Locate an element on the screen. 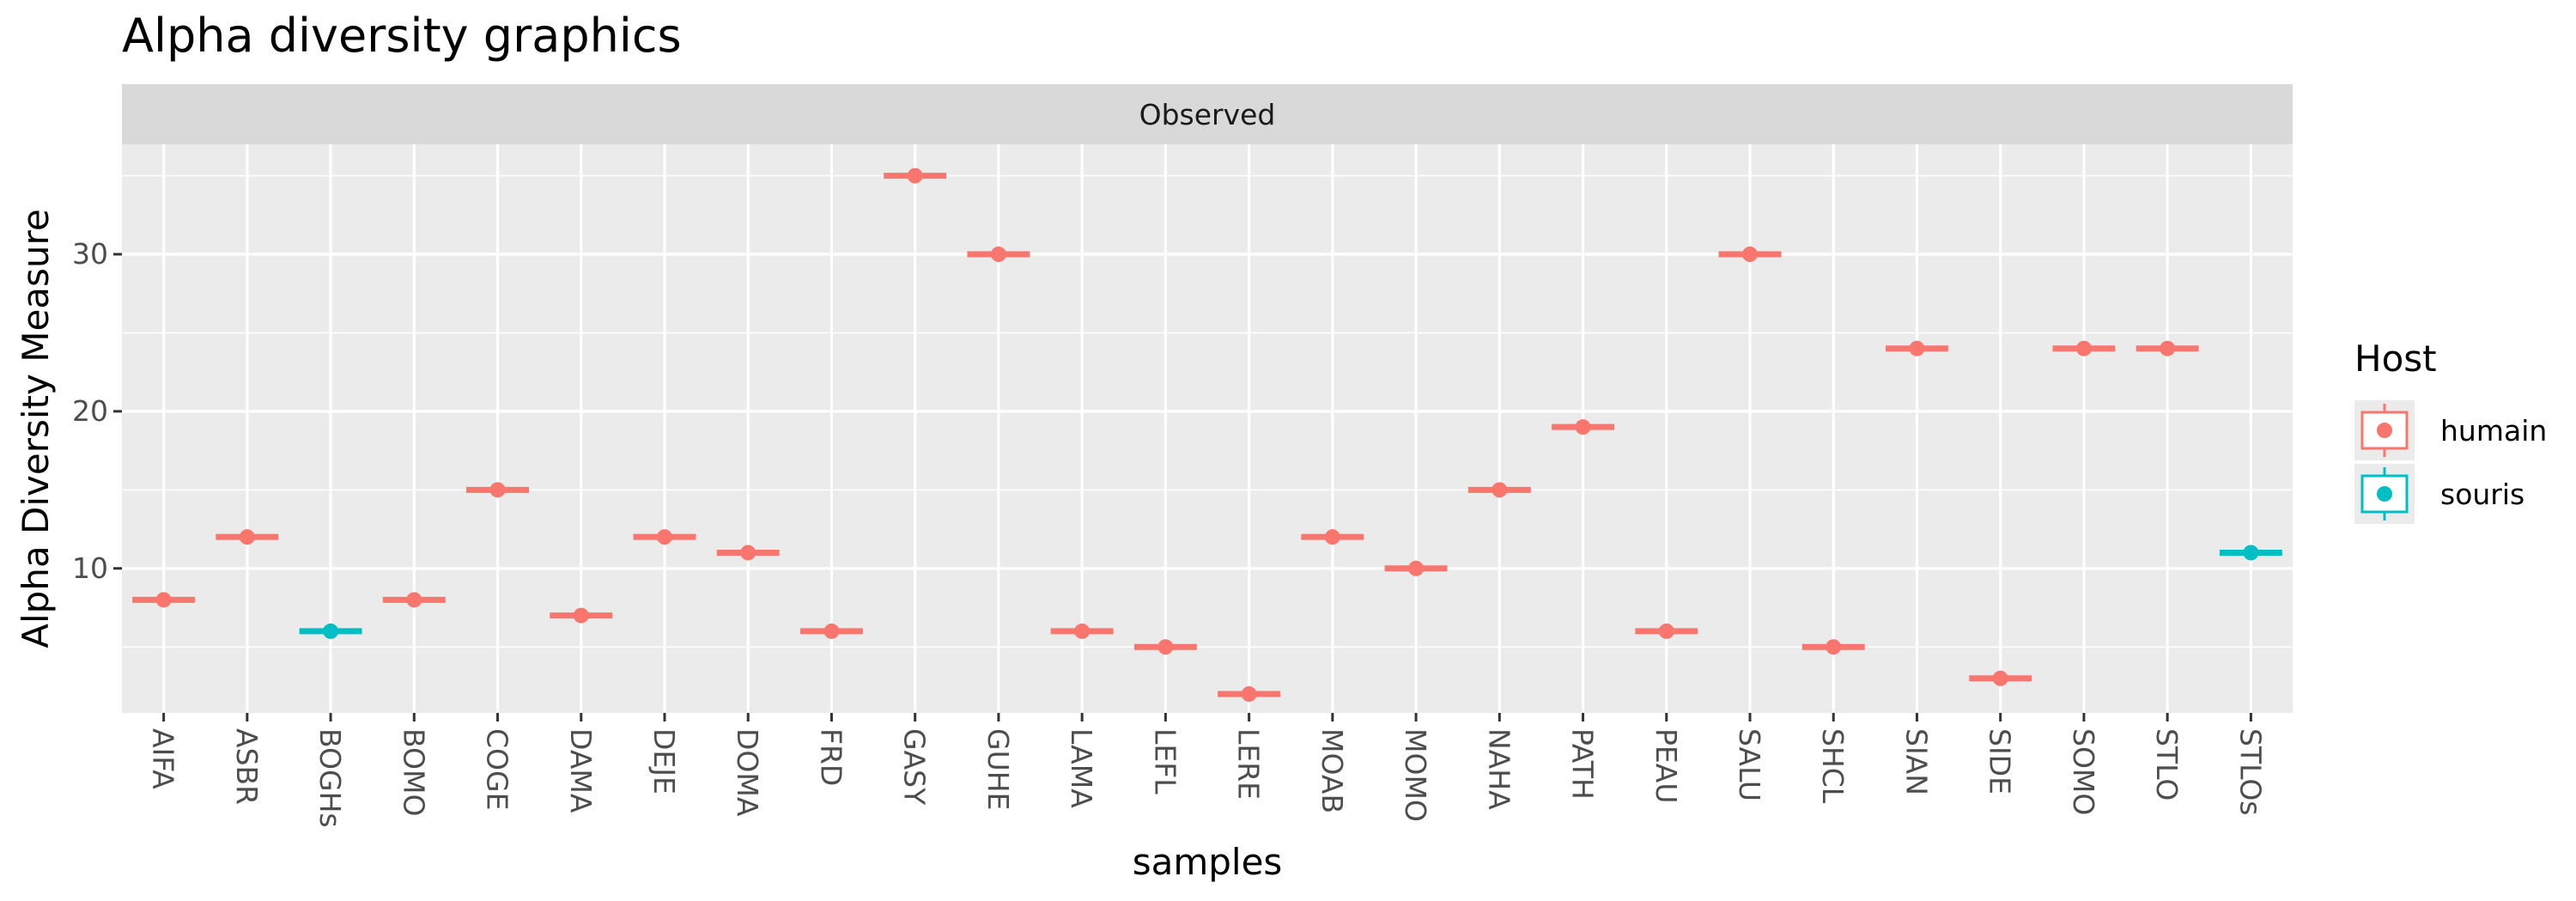 This screenshot has height=901, width=2576. point-SIDE is located at coordinates (2000, 678).